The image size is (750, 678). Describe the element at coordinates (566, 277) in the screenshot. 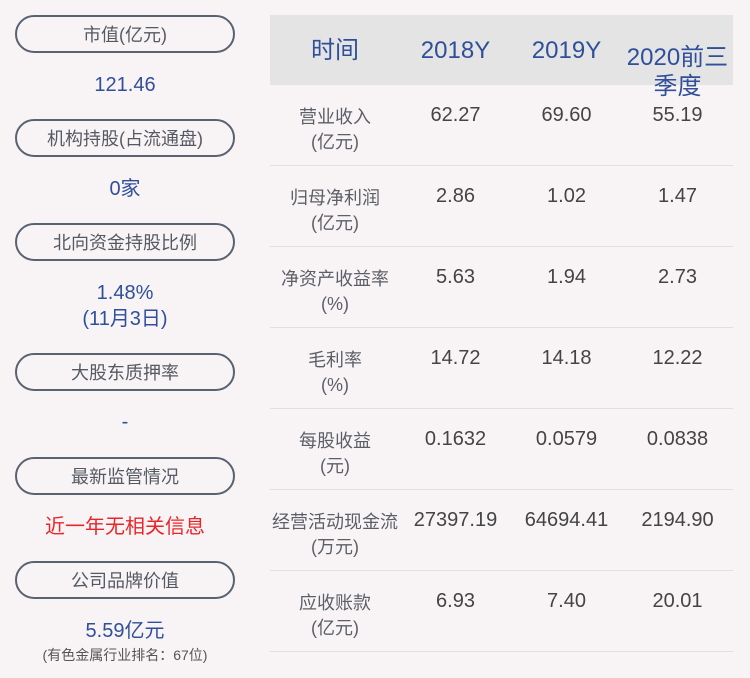

I see `table-cell: 1.94` at that location.